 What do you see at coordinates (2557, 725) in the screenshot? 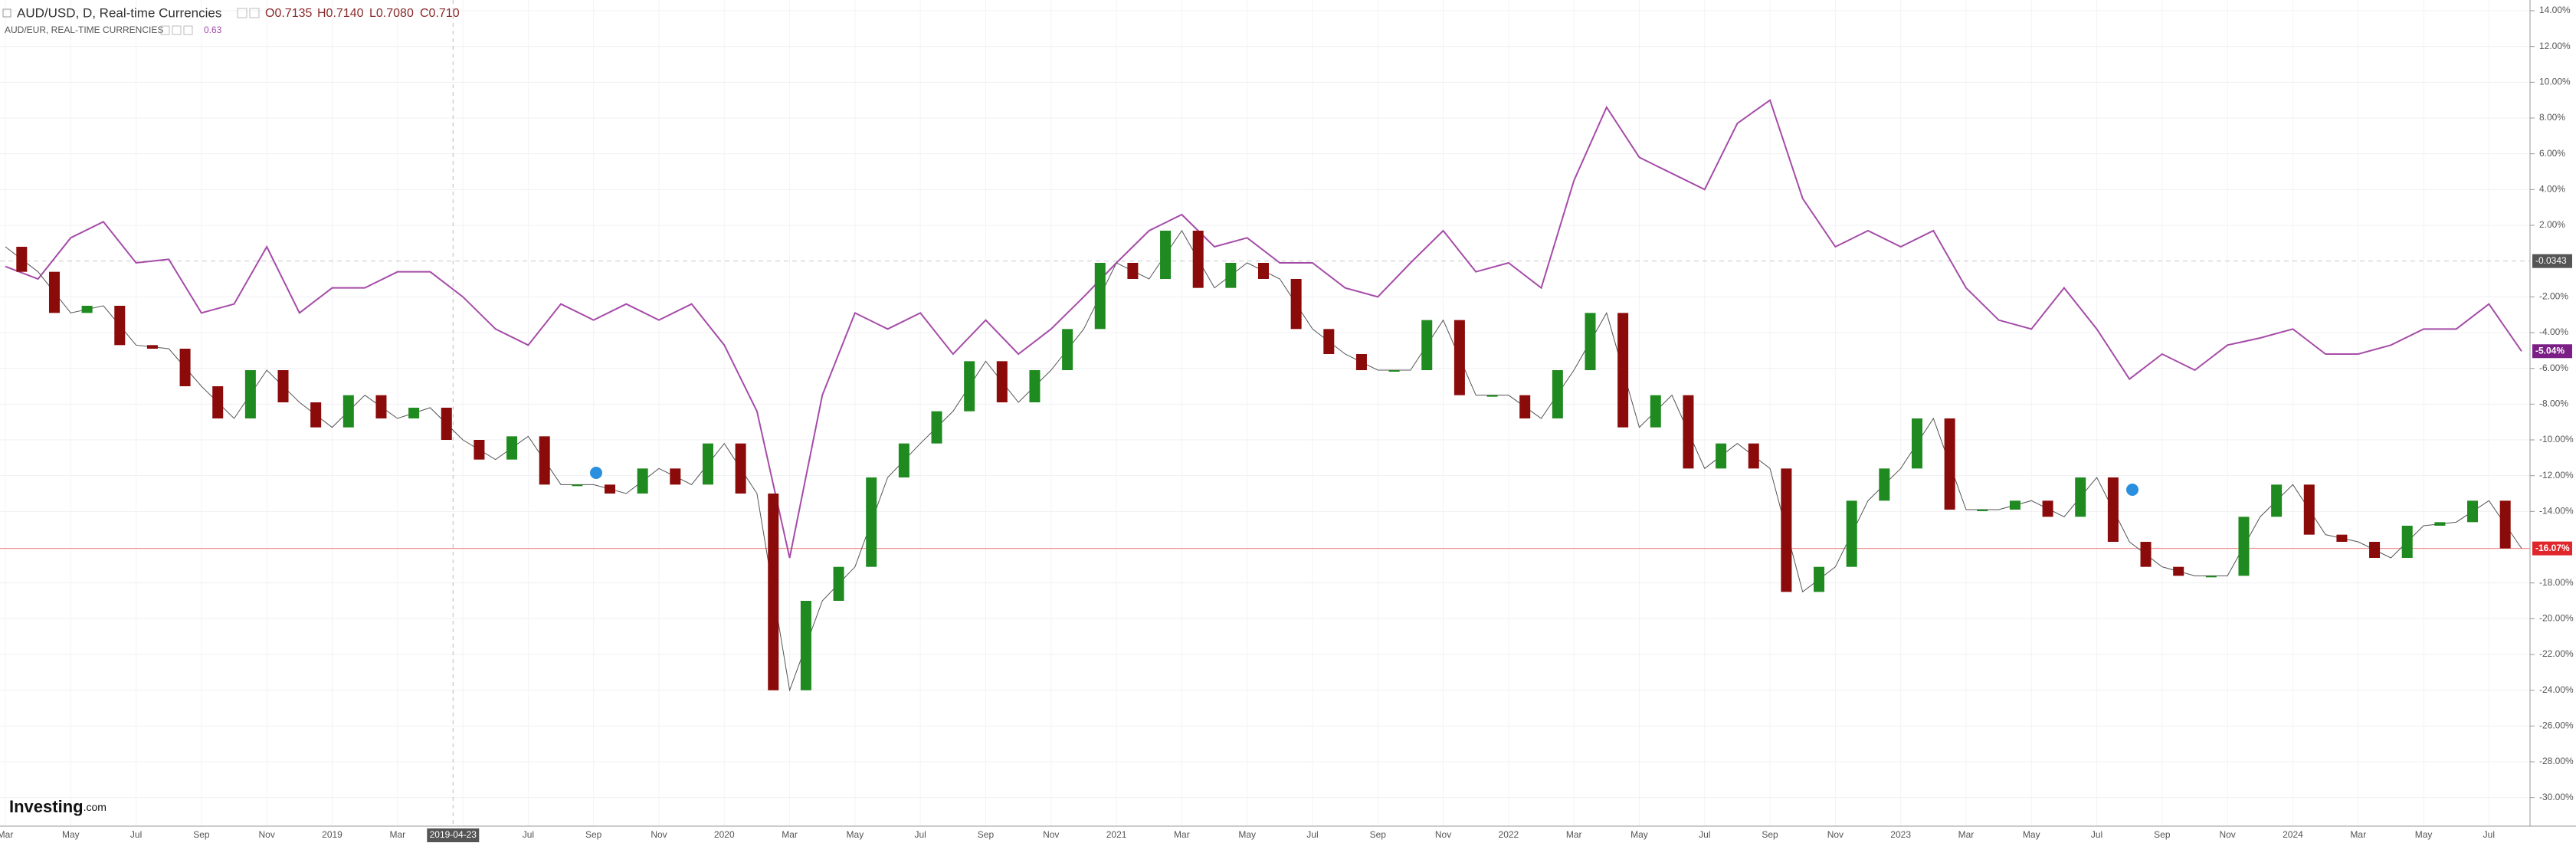
I see `y-tick-label: -26.00%` at bounding box center [2557, 725].